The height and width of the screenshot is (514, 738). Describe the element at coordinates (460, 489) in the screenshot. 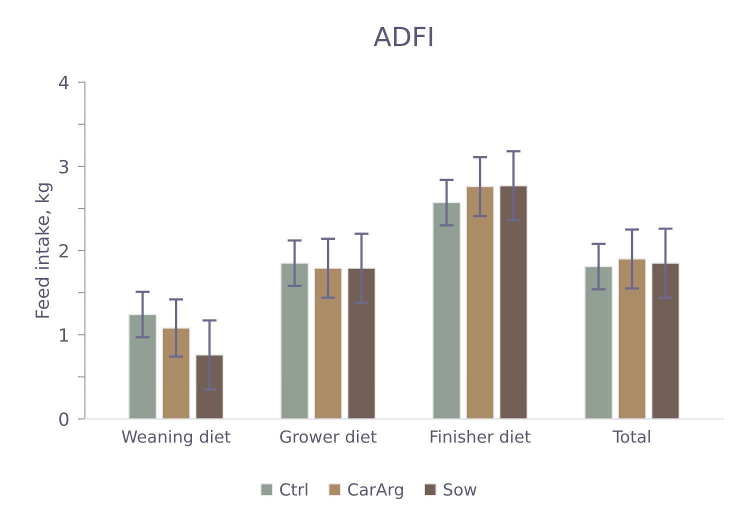

I see `legend-label: Sow` at that location.